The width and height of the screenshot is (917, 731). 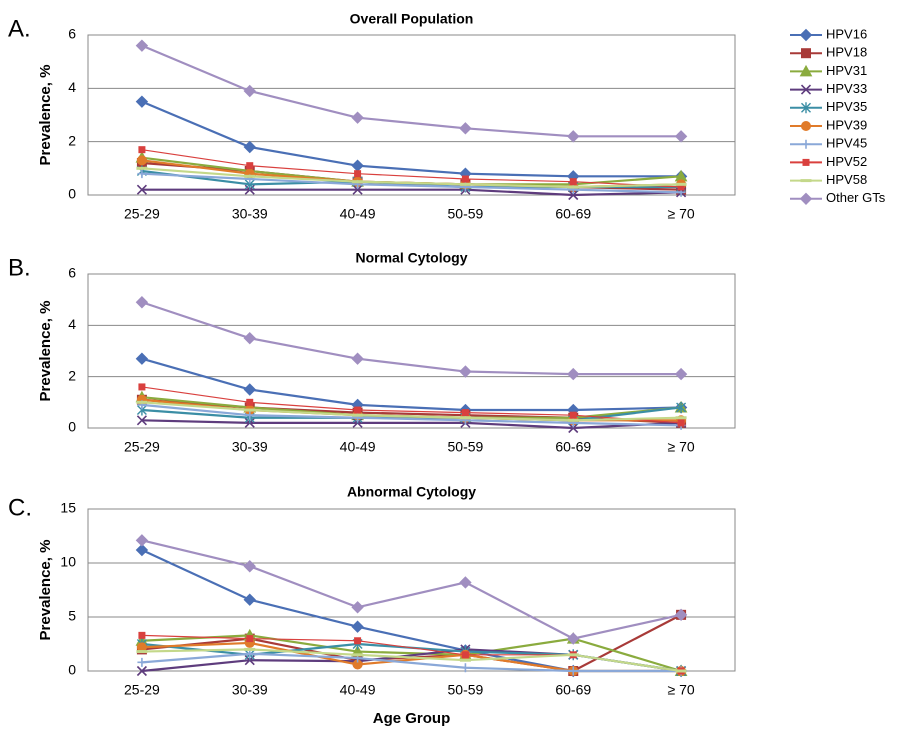 I want to click on legend-label: HPV31, so click(x=846, y=70).